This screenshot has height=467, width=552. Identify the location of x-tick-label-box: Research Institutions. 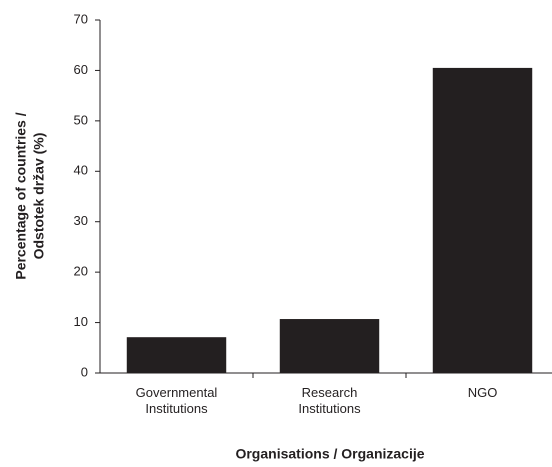
(329, 400).